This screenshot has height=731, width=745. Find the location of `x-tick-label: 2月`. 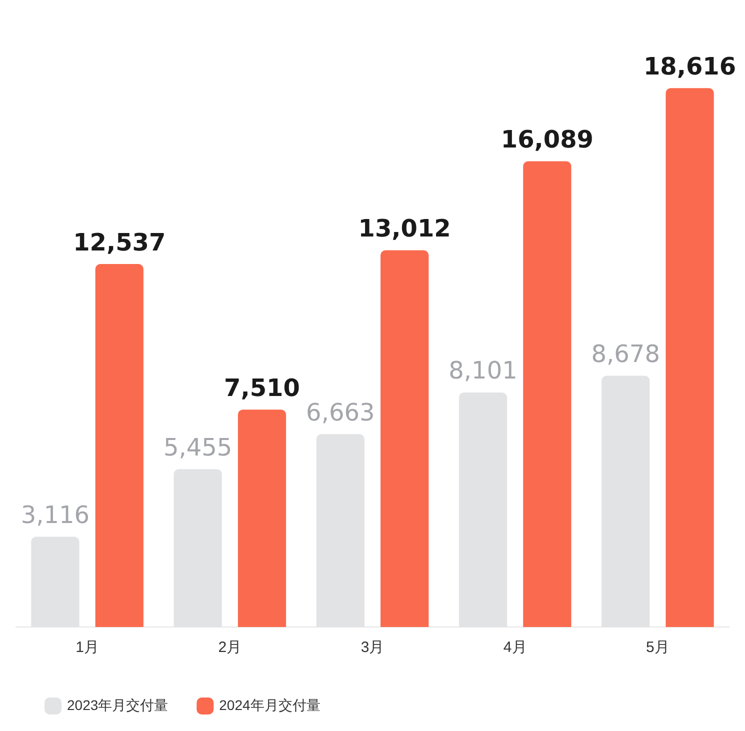

x-tick-label: 2月 is located at coordinates (230, 647).